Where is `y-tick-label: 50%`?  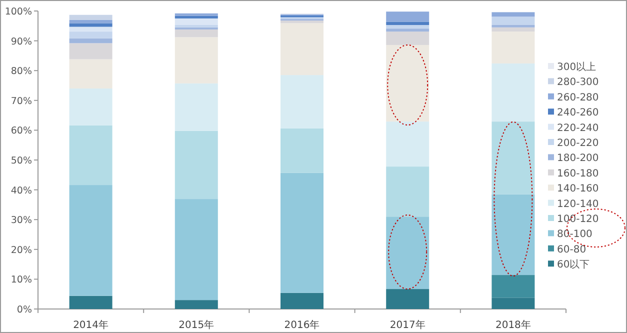
y-tick-label: 50% is located at coordinates (21, 161).